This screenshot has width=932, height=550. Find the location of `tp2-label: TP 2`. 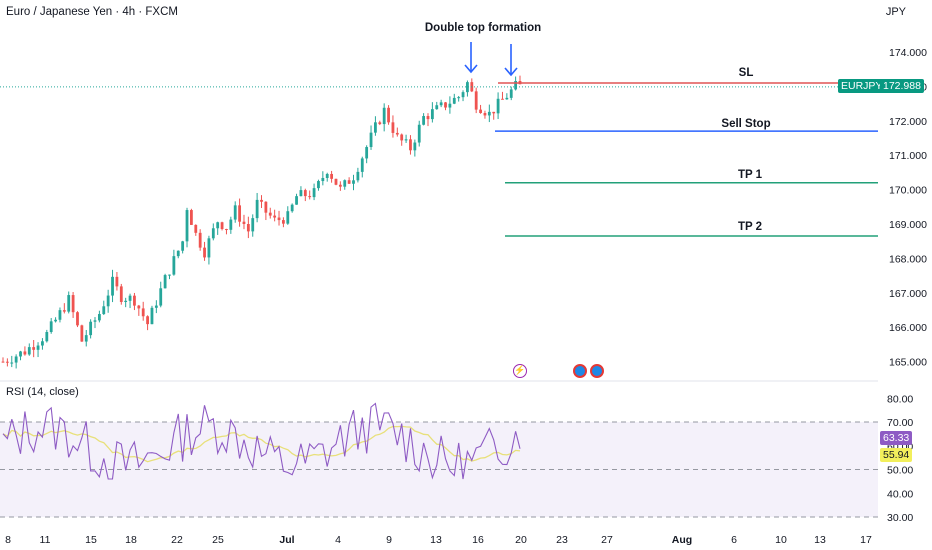

tp2-label: TP 2 is located at coordinates (750, 227).